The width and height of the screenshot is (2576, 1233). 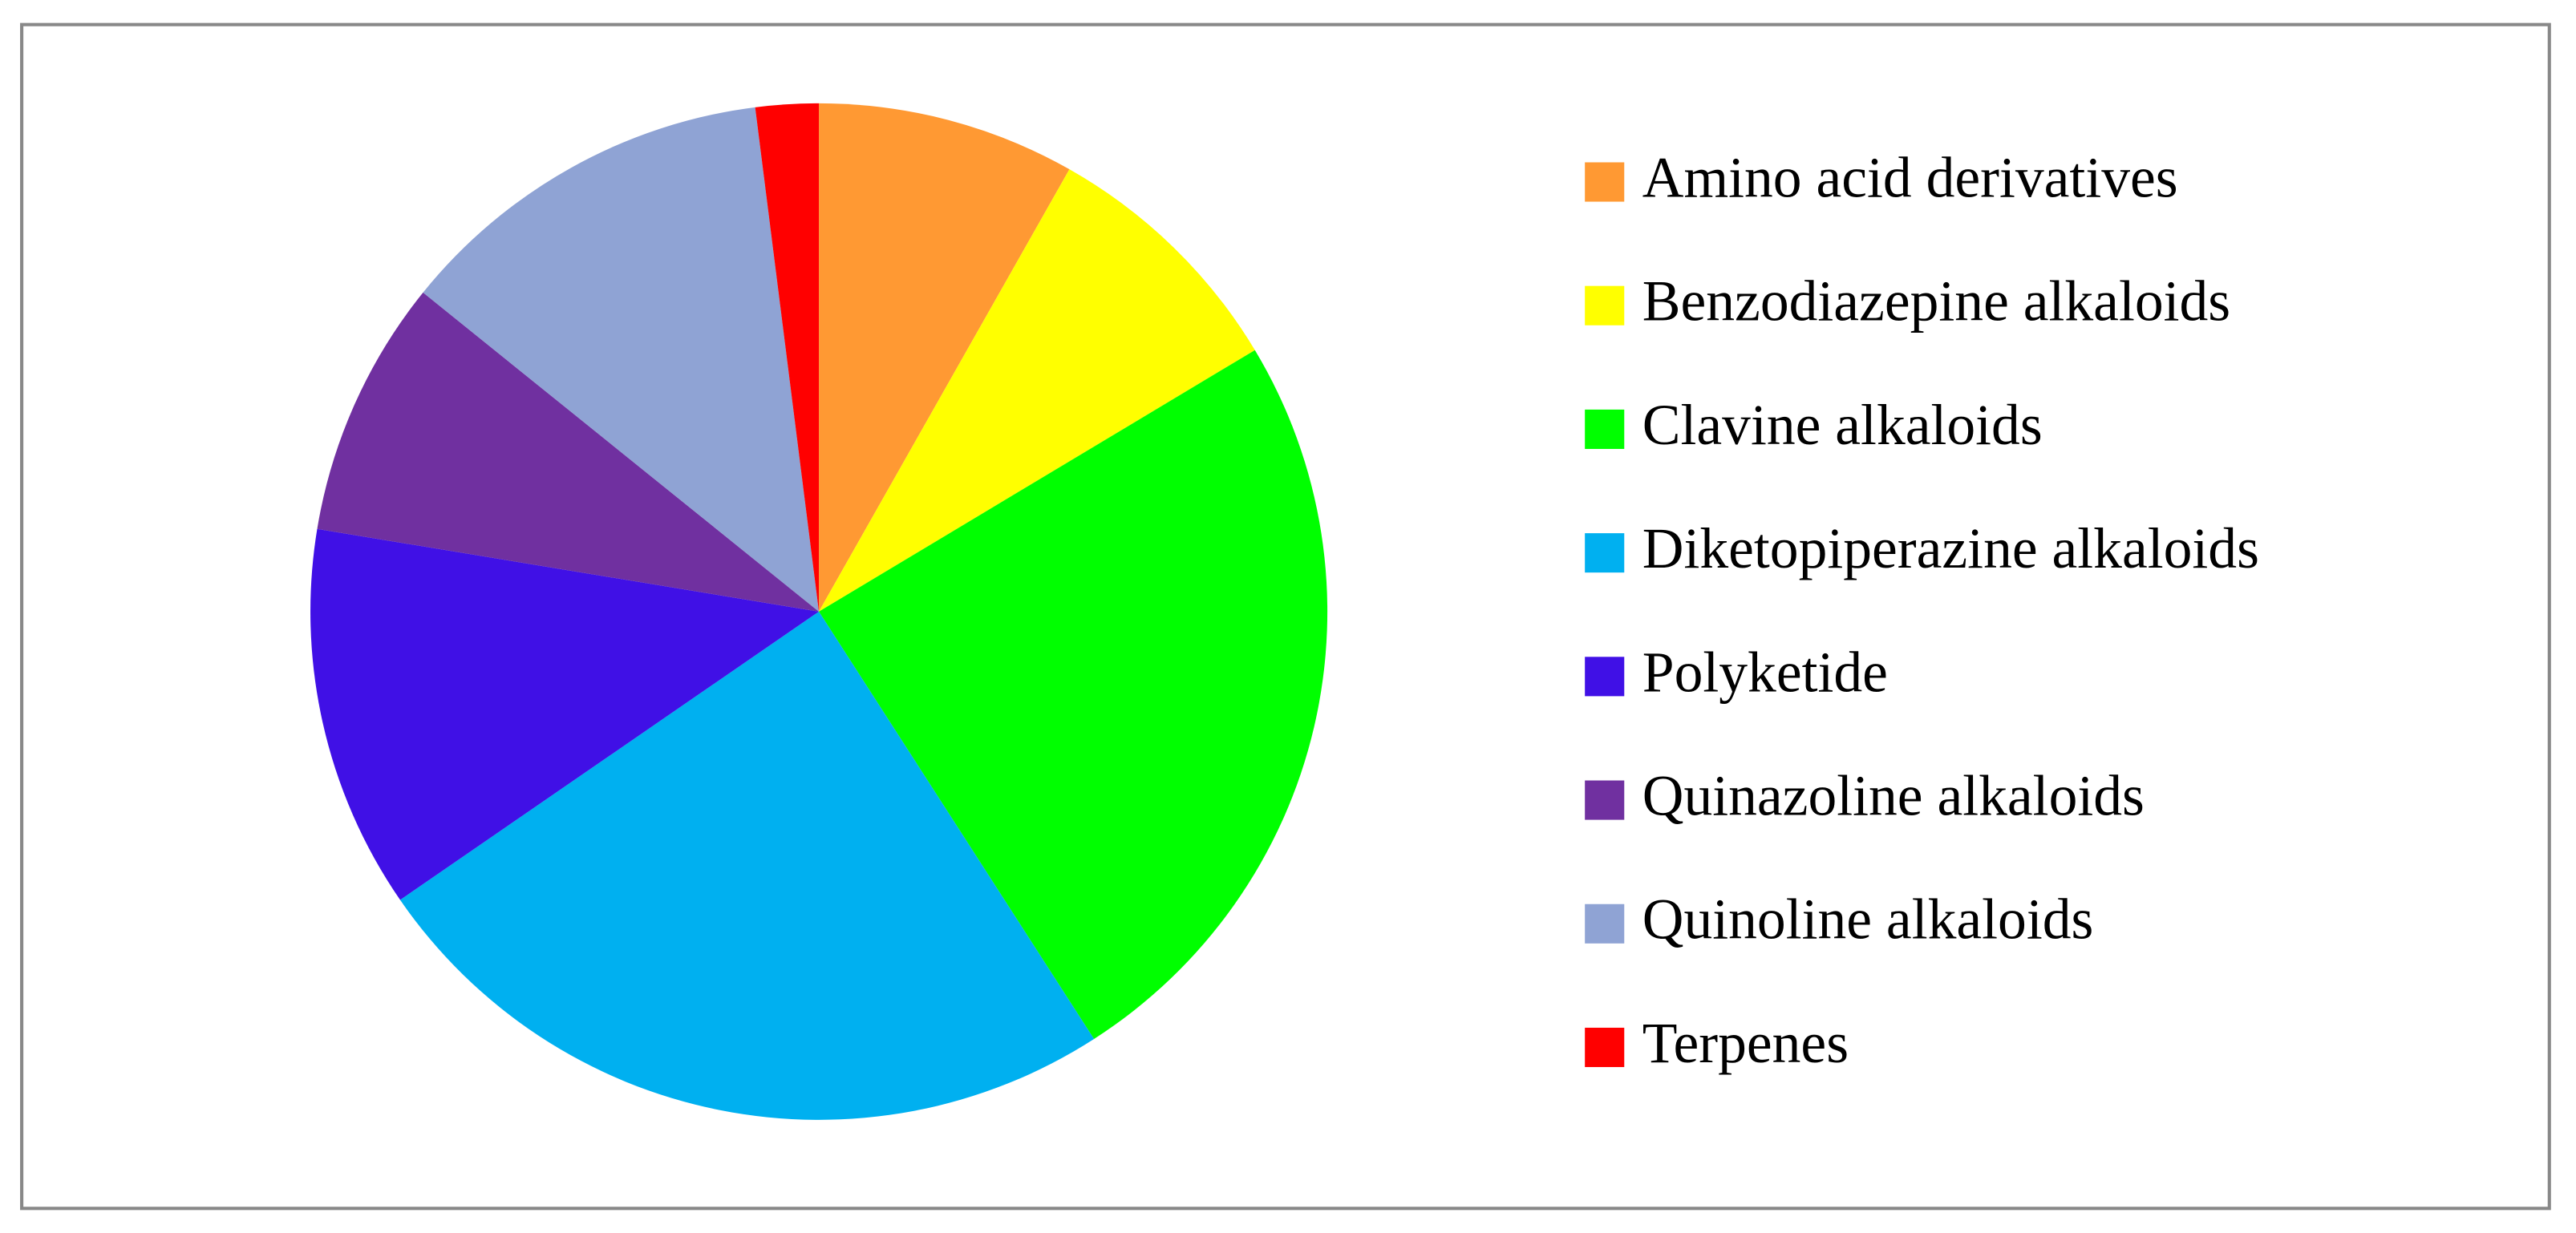 What do you see at coordinates (1842, 426) in the screenshot?
I see `legend-label: Clavine alkaloids` at bounding box center [1842, 426].